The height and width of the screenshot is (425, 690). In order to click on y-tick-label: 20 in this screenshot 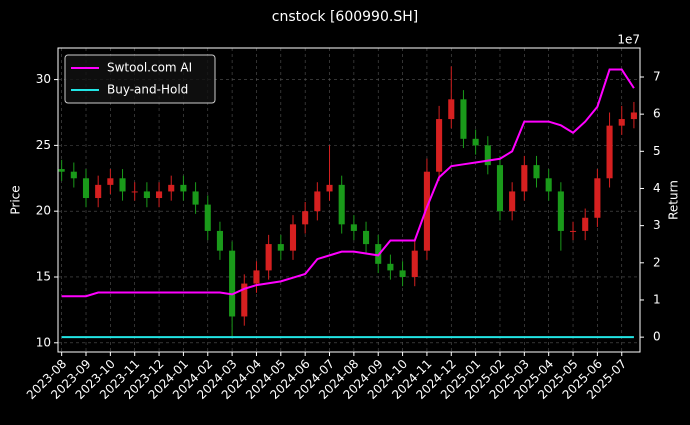, I will do `click(43, 211)`.